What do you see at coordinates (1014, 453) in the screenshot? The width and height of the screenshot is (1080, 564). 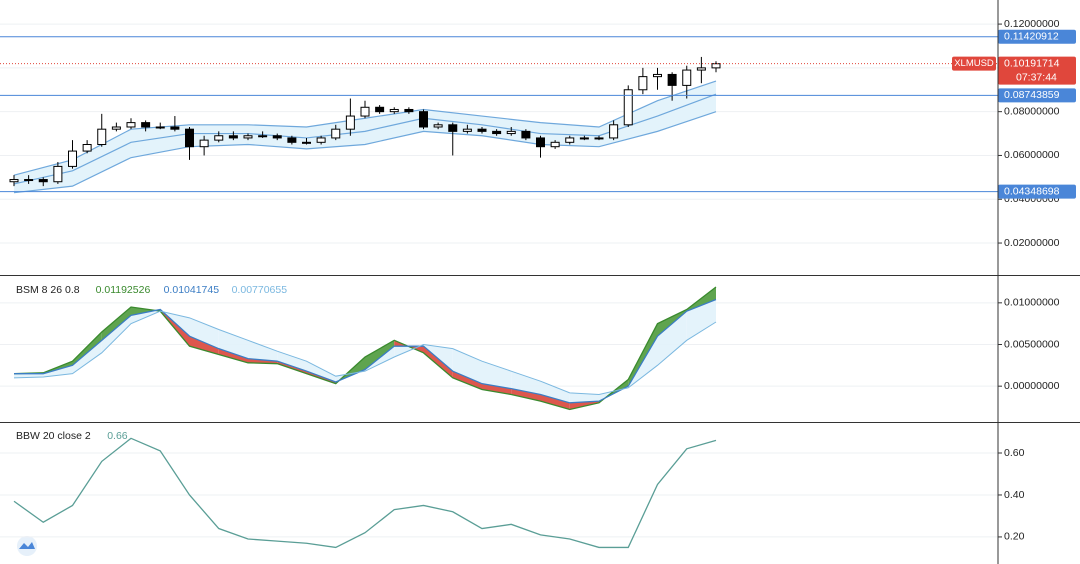 I see `y-tick-label: 0.60` at bounding box center [1014, 453].